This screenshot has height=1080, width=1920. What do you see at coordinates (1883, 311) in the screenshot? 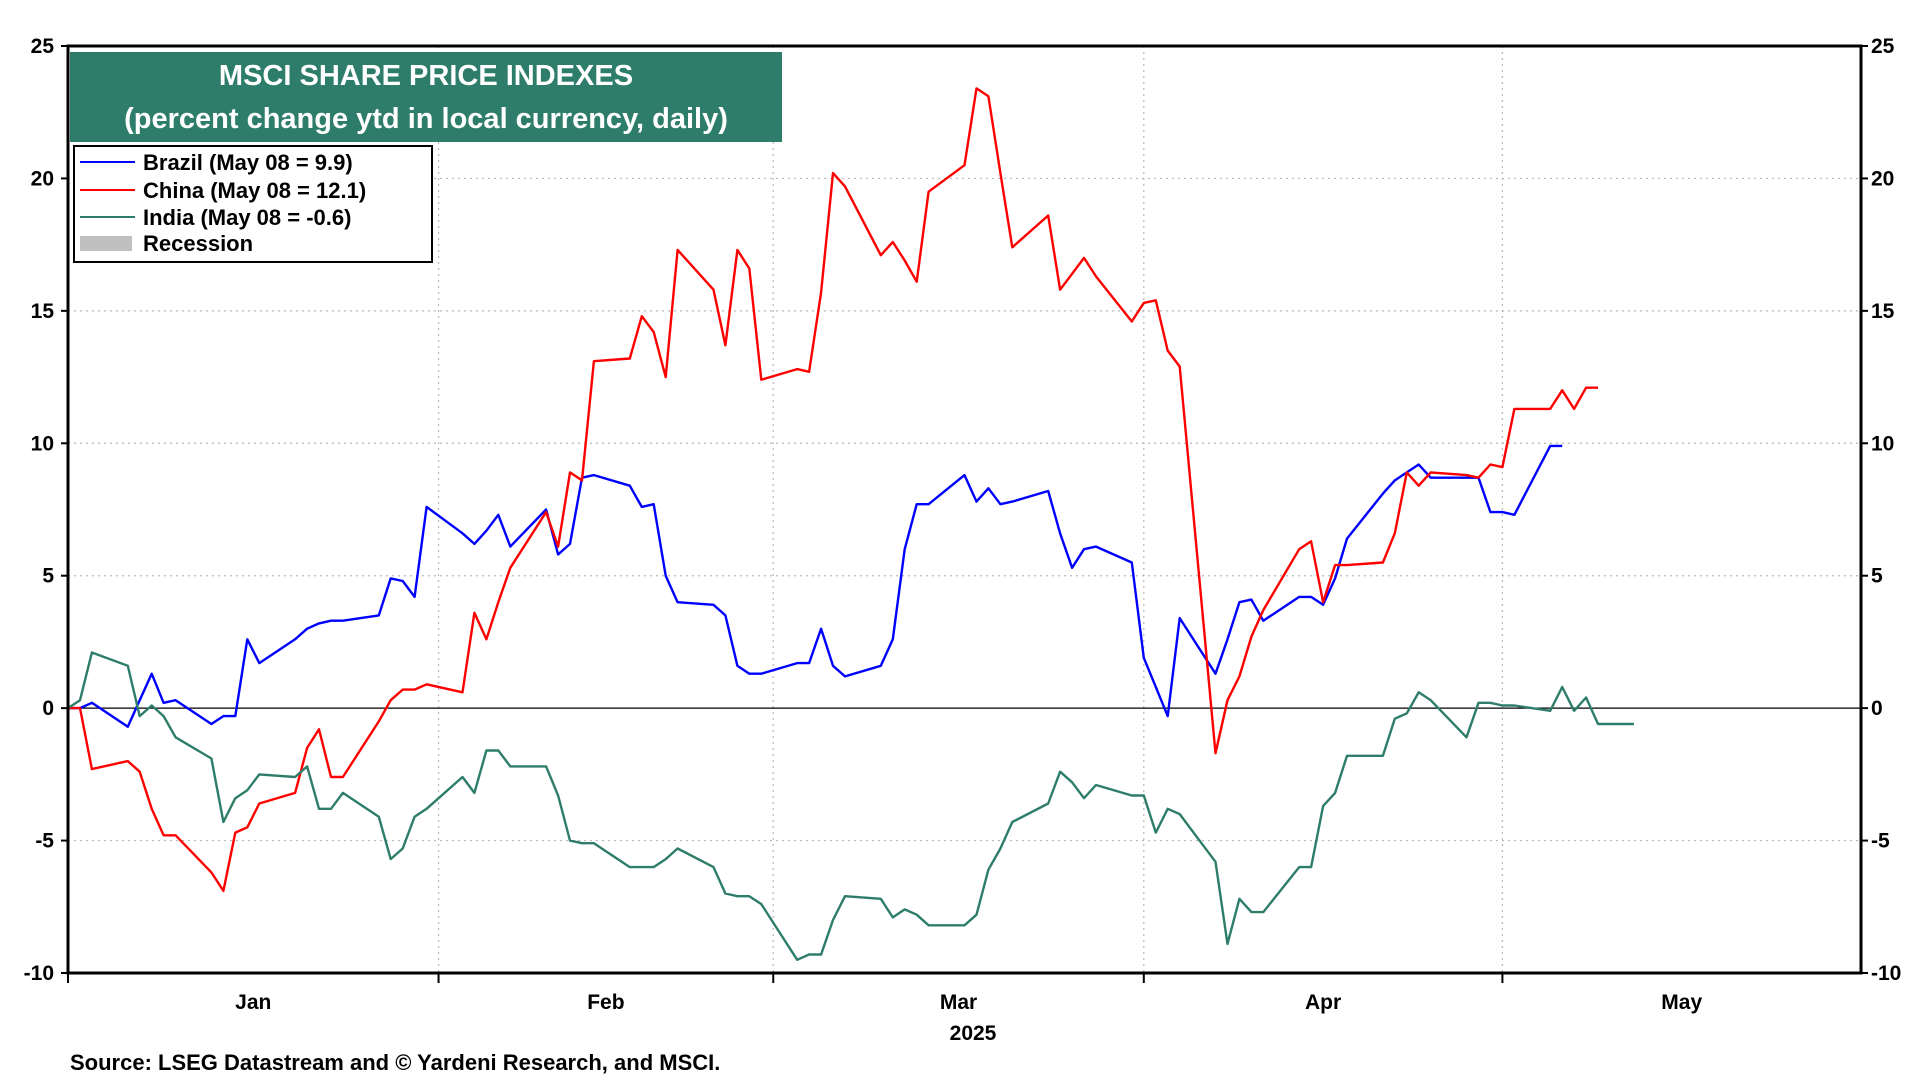
I see `y-tick-label-right: 15` at bounding box center [1883, 311].